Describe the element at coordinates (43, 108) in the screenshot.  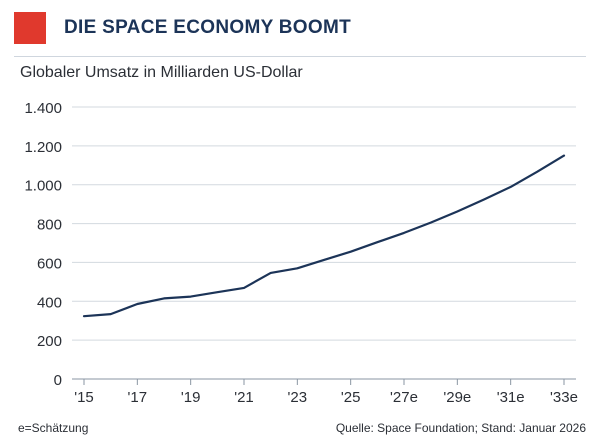
I see `y-tick-label: 1.400` at that location.